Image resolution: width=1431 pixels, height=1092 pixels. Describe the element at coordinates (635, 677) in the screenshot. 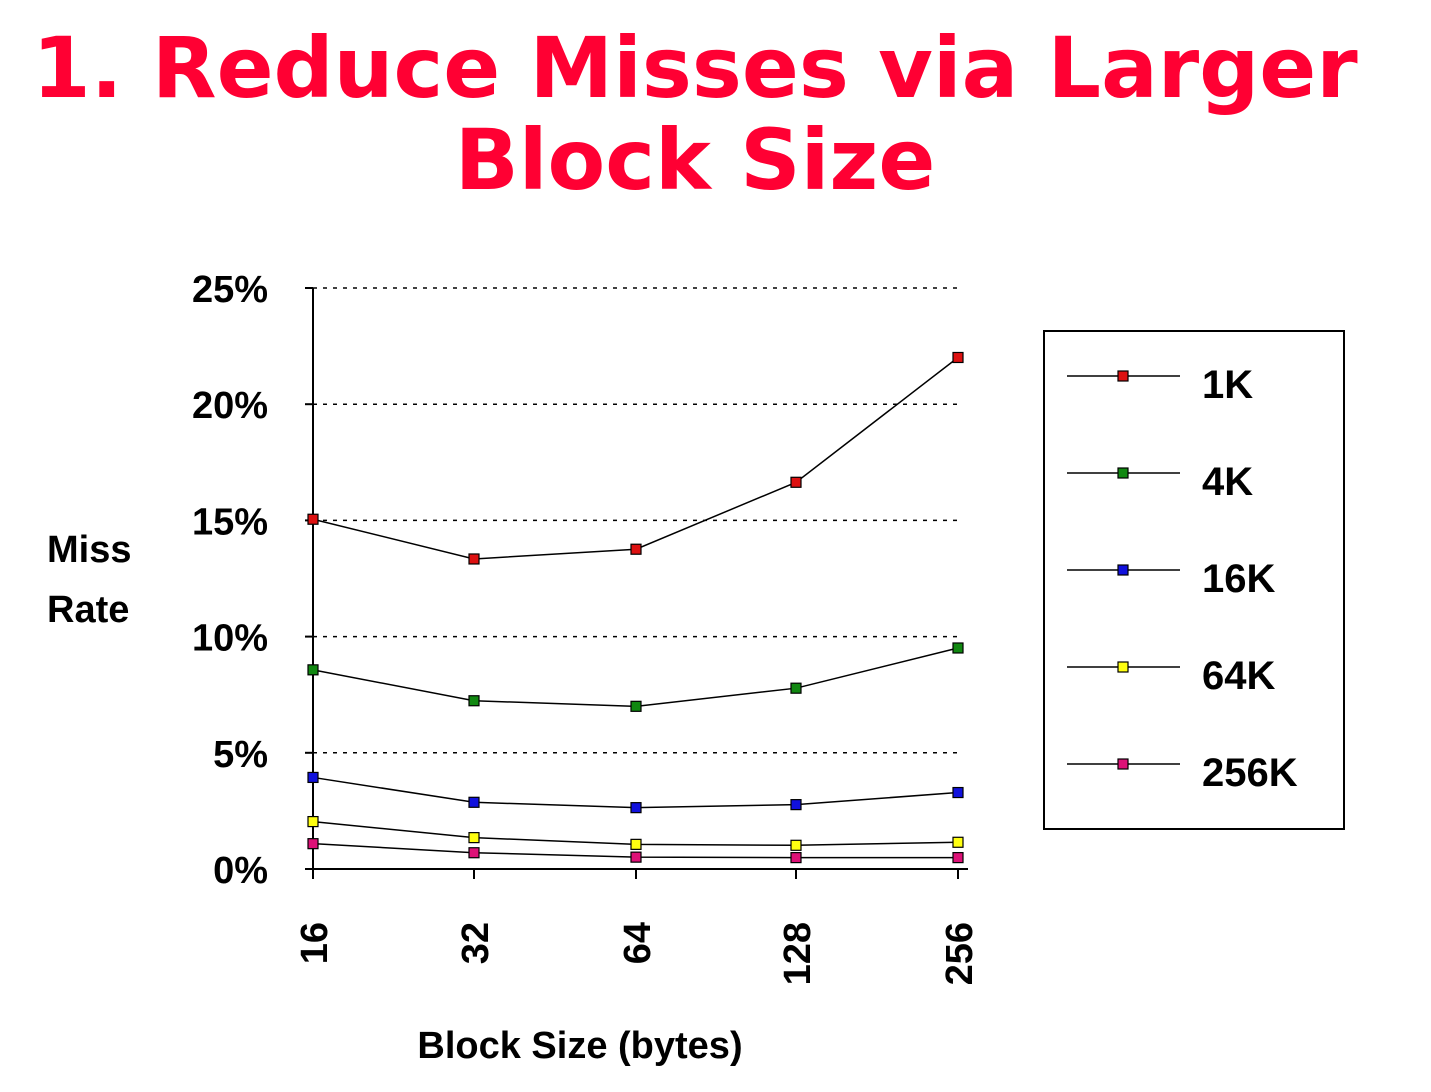

I see `series-line-4K` at that location.